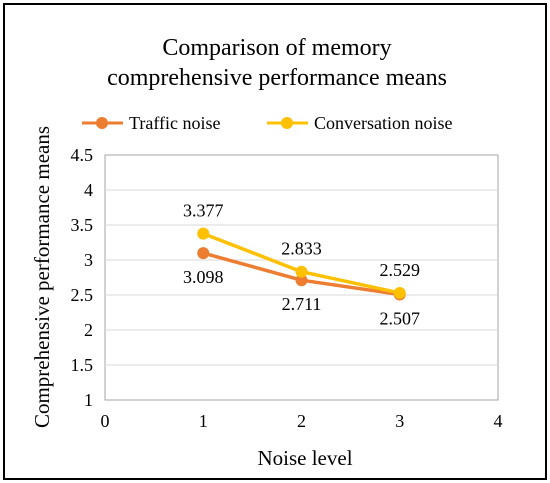 Image resolution: width=550 pixels, height=483 pixels. Describe the element at coordinates (102, 123) in the screenshot. I see `legend-marker-traffic-noise` at that location.